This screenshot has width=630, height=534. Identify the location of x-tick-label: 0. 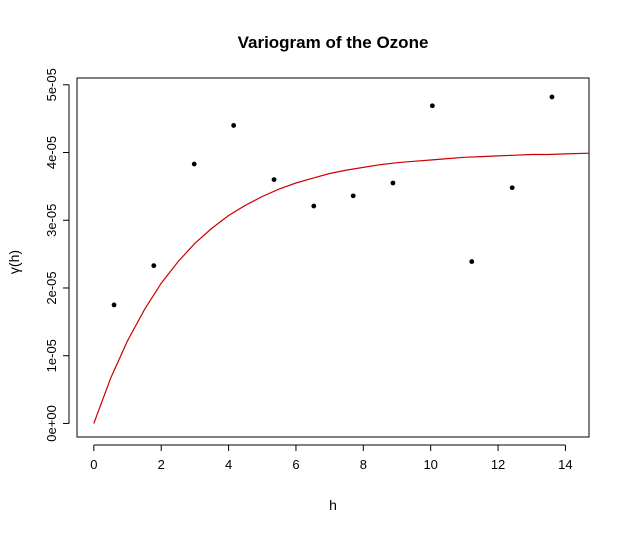
(93, 464).